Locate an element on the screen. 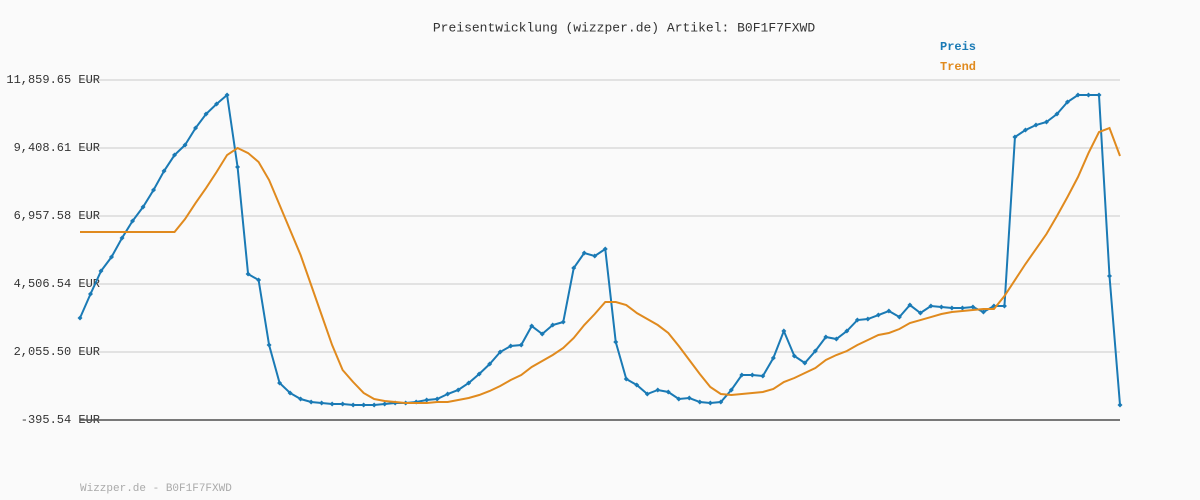 This screenshot has width=1200, height=500. y-tick-label: 9,408.61 EUR is located at coordinates (57, 148).